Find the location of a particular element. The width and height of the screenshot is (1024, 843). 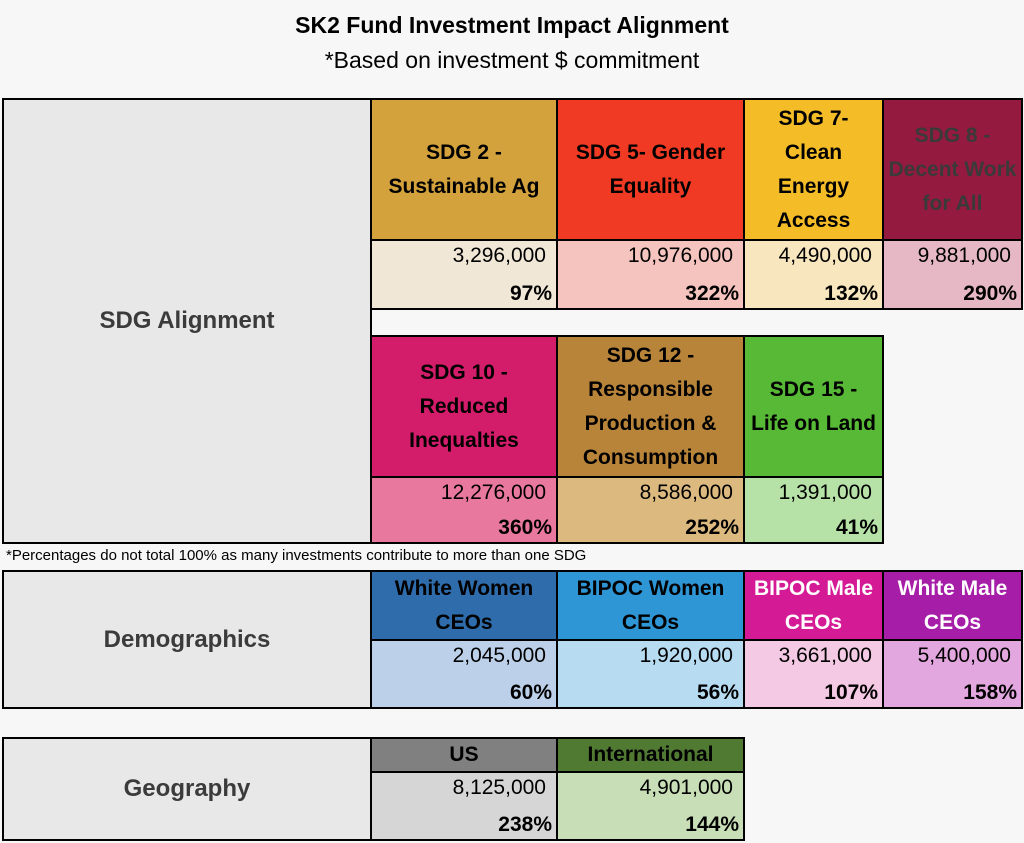

white-male-ceos-amount: 5,400,000 is located at coordinates (964, 655).